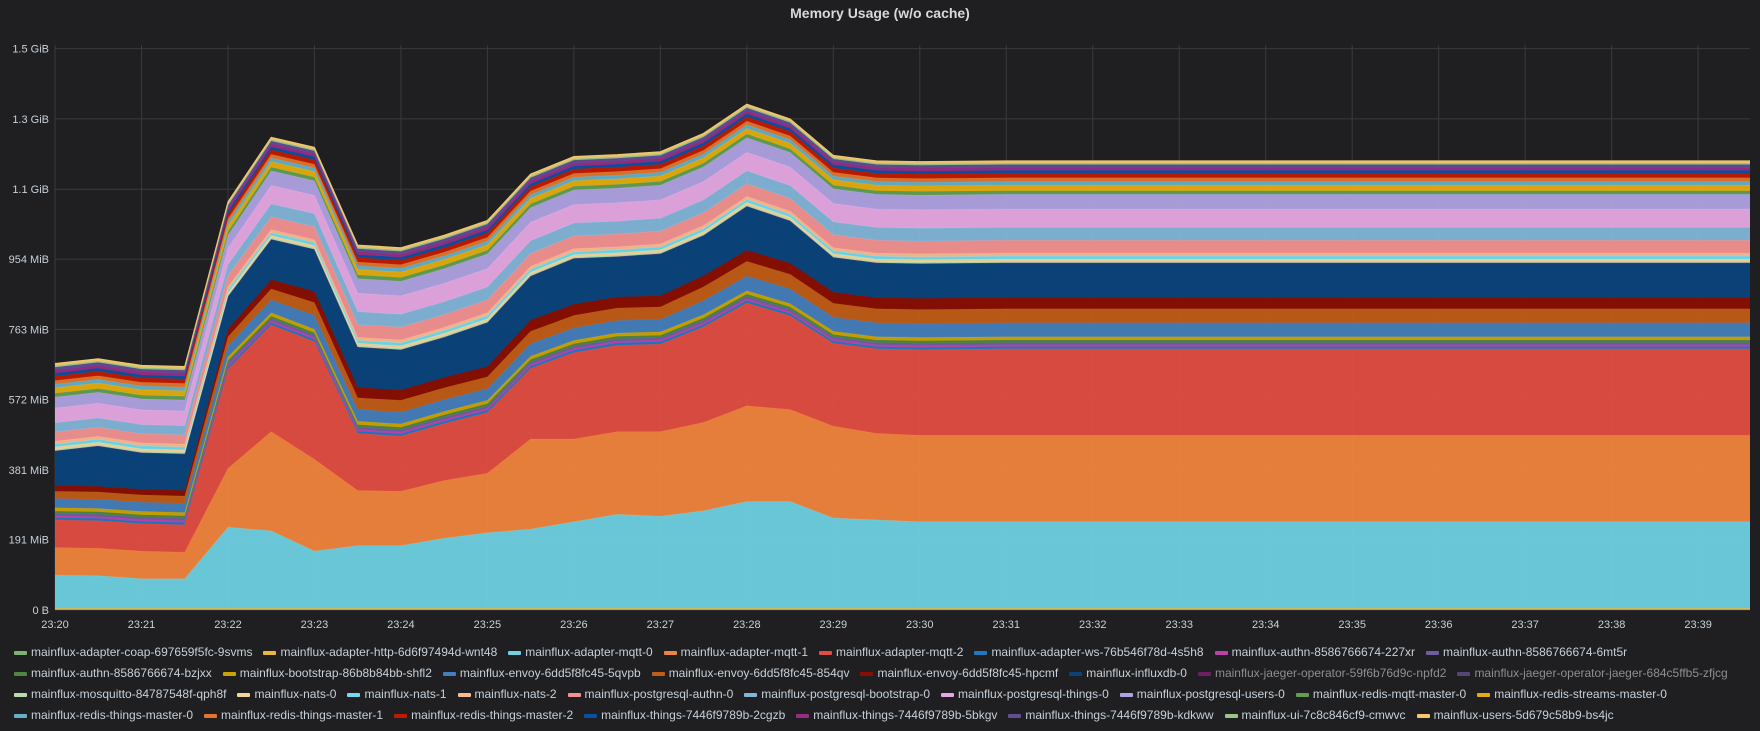  I want to click on legend-item: mainflux-adapter-mqtt-1, so click(736, 652).